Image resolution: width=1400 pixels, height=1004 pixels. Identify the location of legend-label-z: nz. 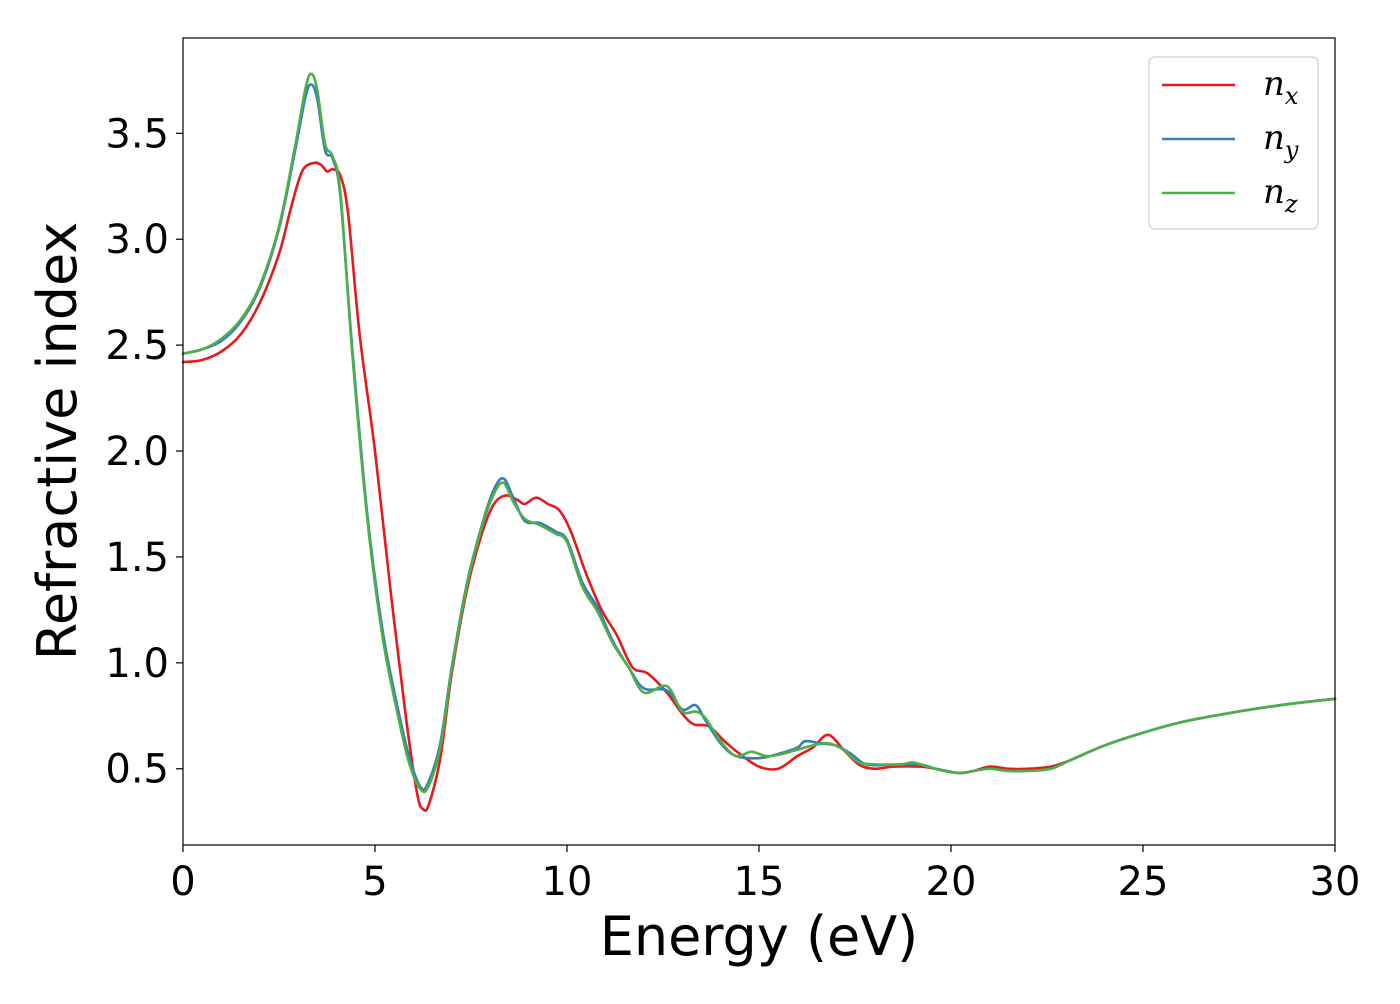
(1280, 195).